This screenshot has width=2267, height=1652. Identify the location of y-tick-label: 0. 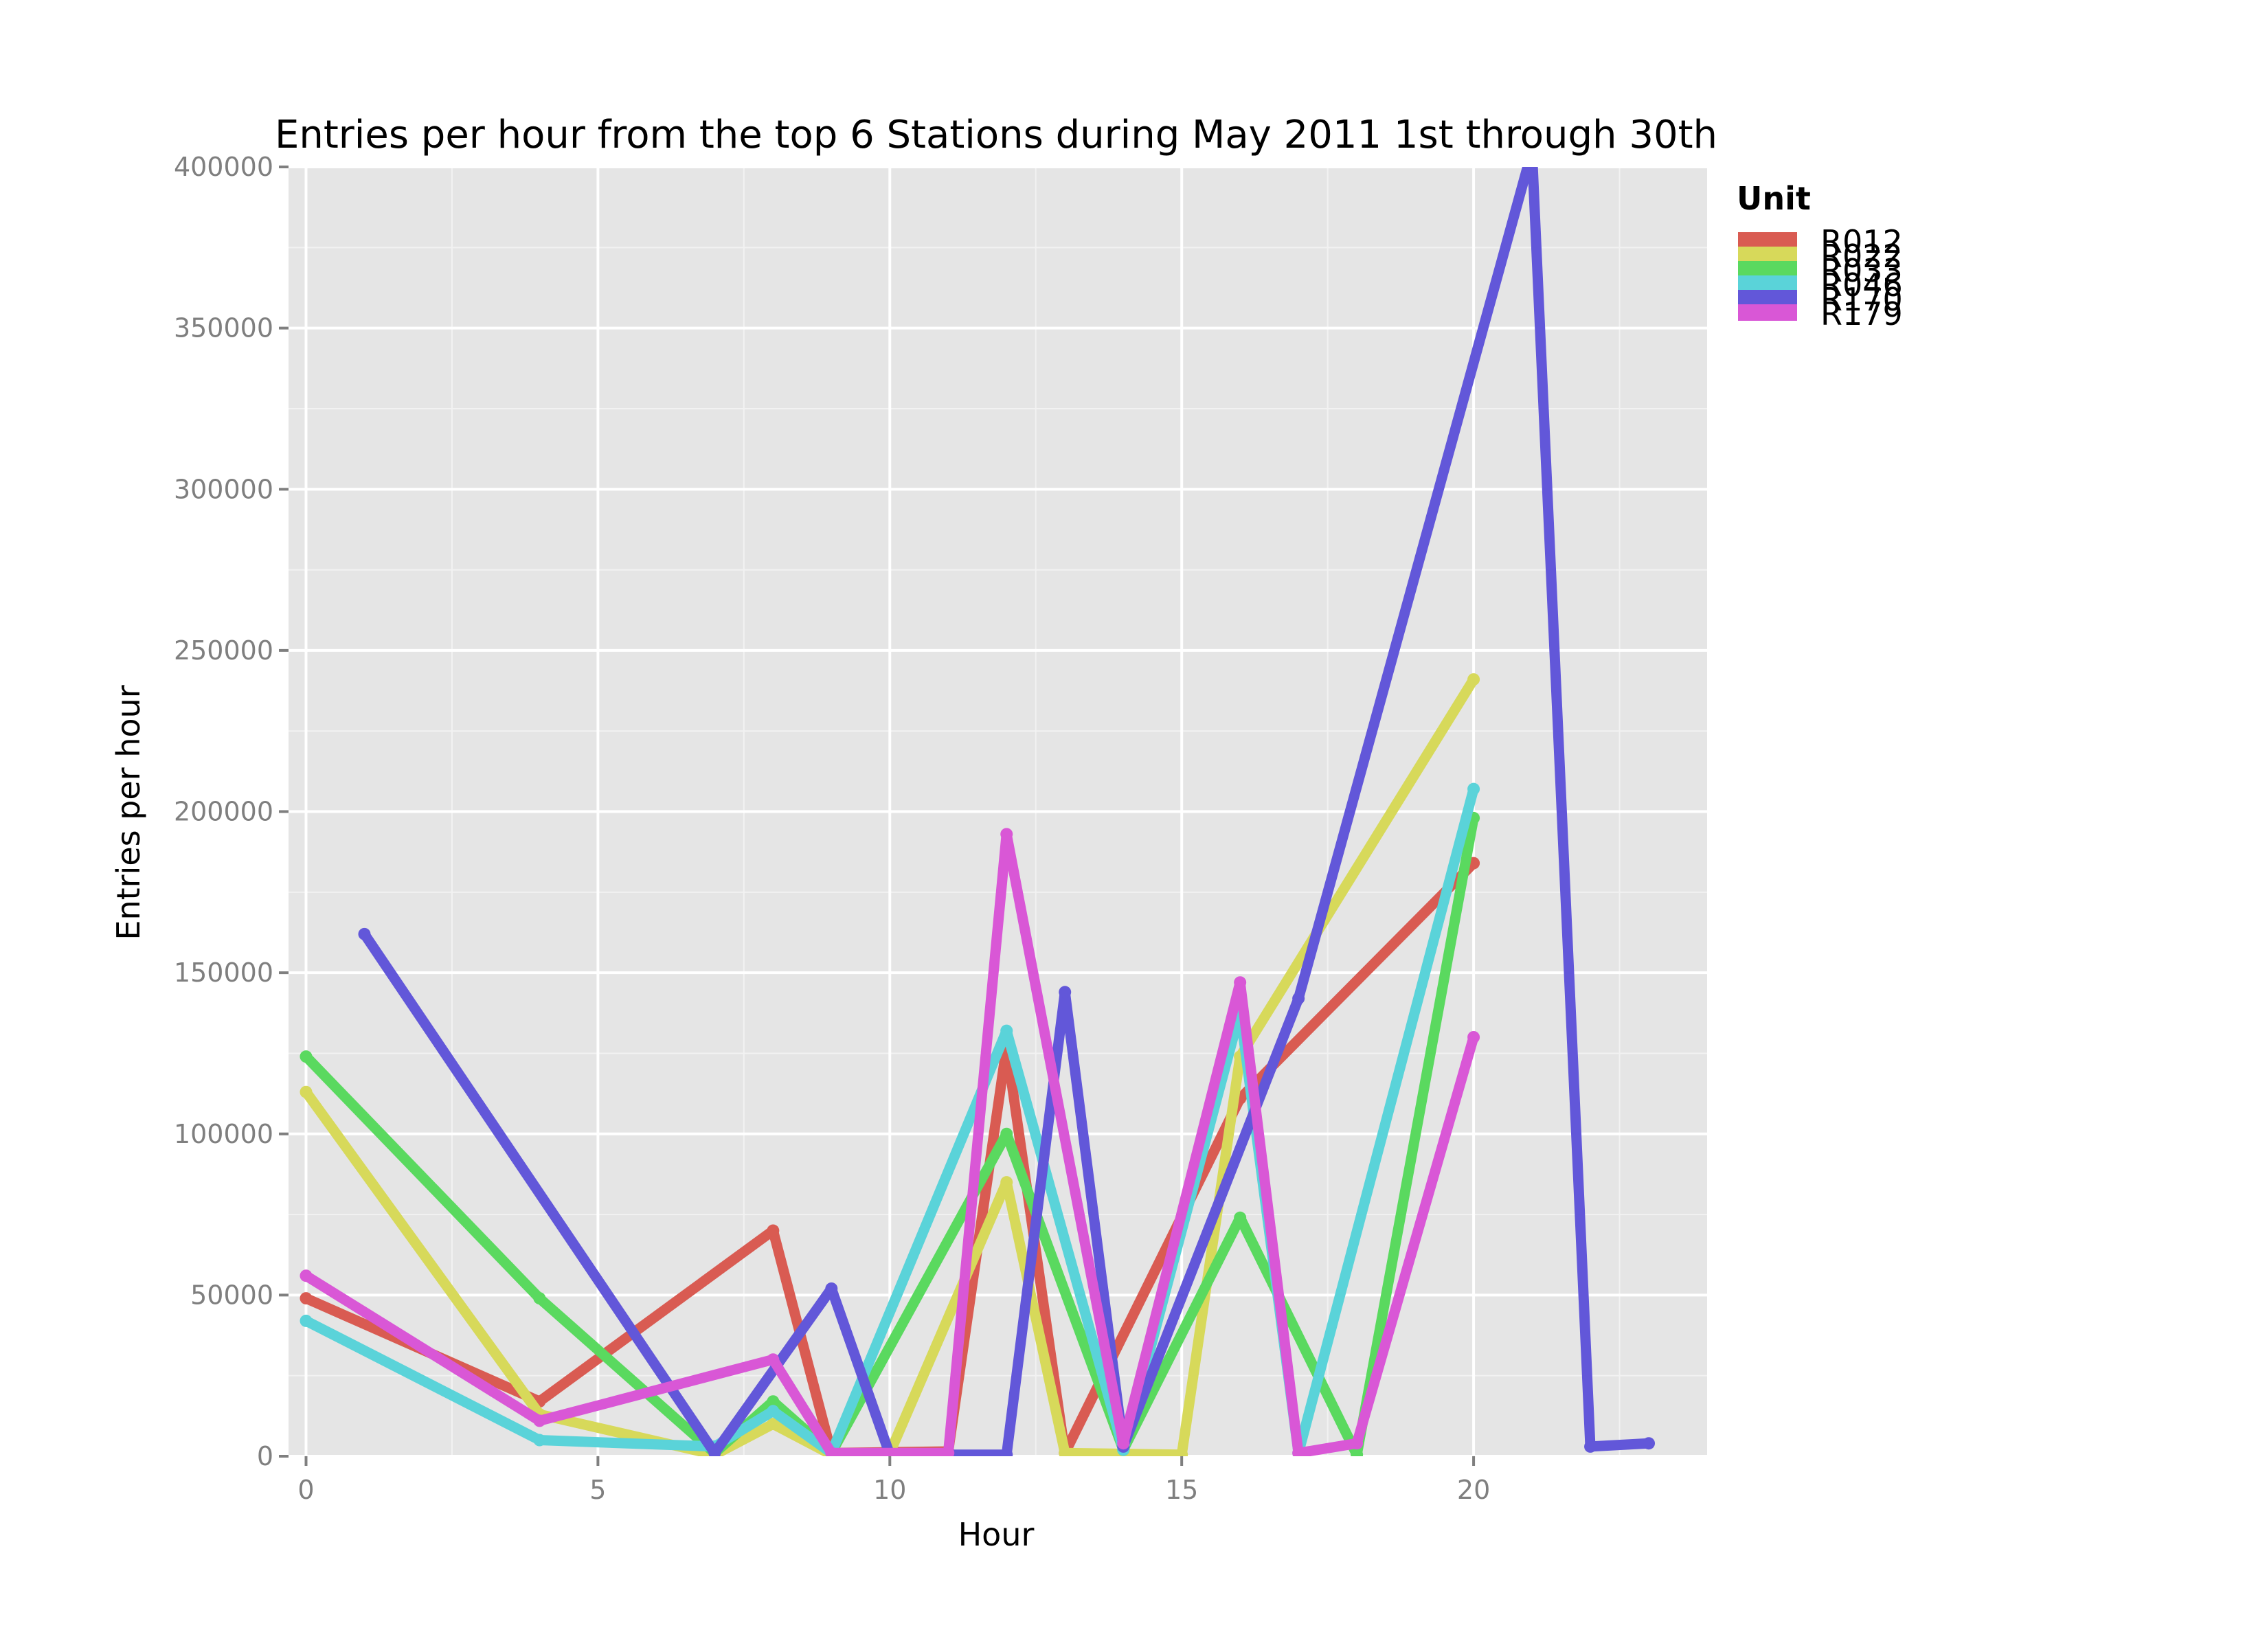
(265, 1456).